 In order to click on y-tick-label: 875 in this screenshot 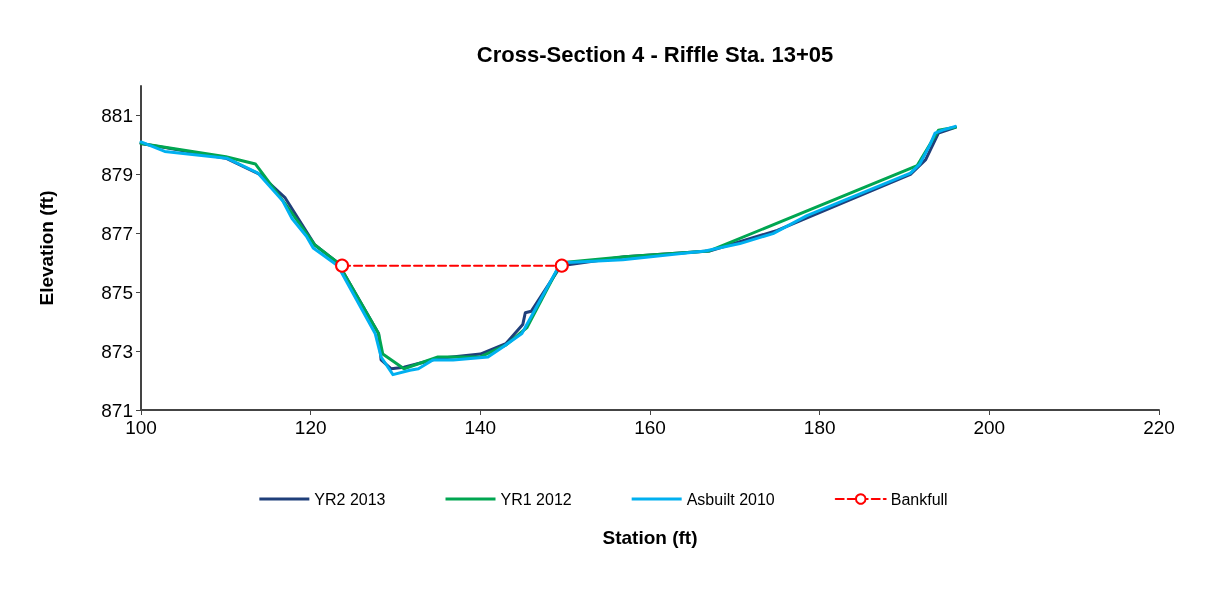, I will do `click(117, 292)`.